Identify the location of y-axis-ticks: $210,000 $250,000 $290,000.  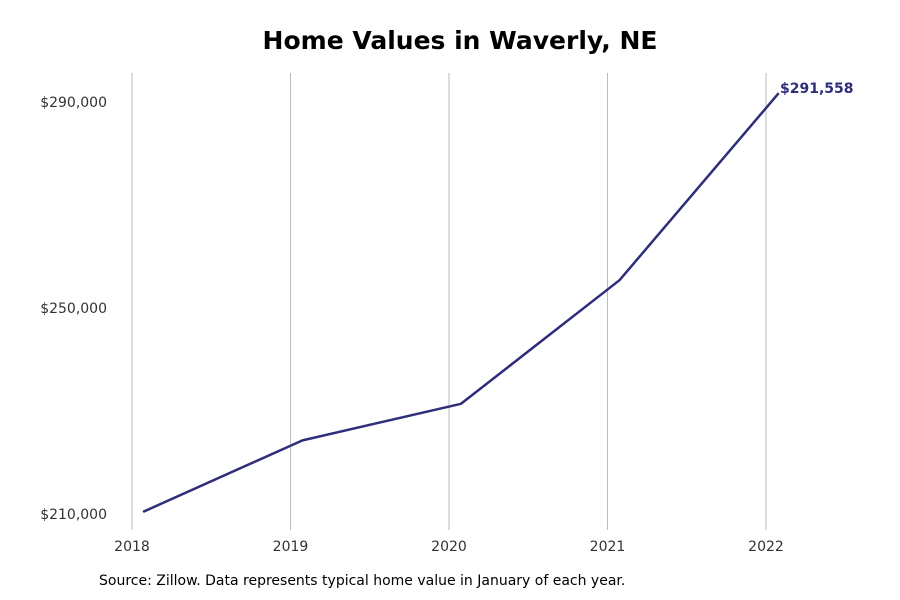
(73, 309).